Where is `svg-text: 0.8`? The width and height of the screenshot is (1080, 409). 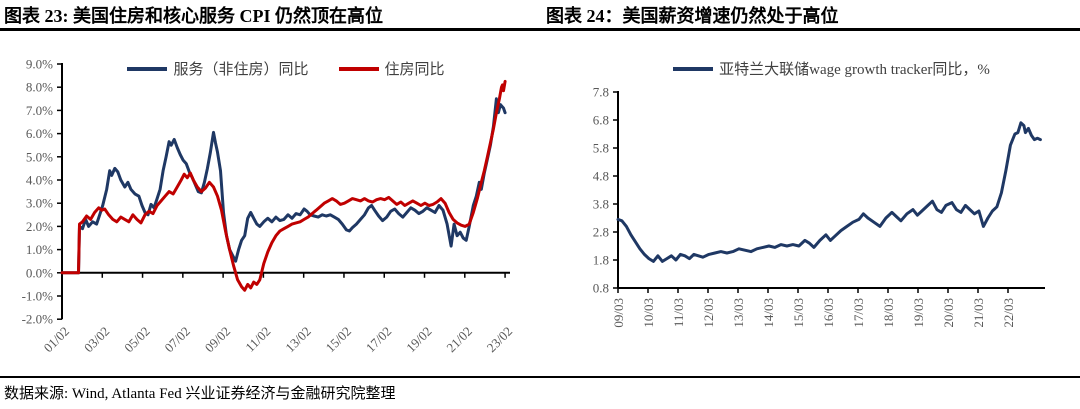 svg-text: 0.8 is located at coordinates (601, 288).